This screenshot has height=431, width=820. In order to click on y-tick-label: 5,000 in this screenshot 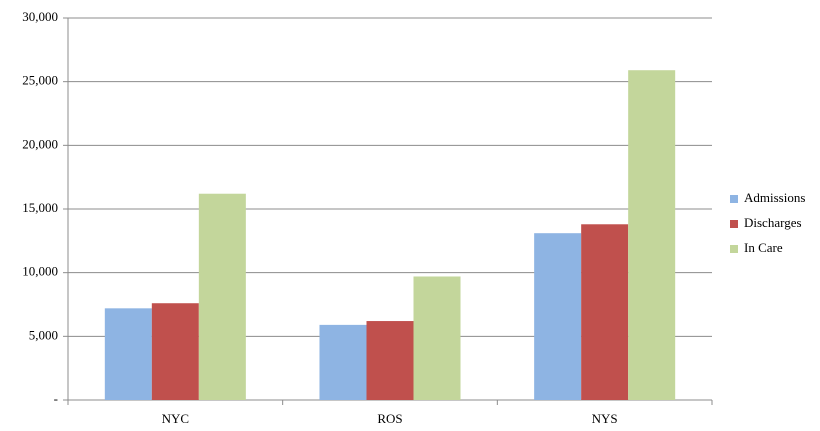, I will do `click(43, 334)`.